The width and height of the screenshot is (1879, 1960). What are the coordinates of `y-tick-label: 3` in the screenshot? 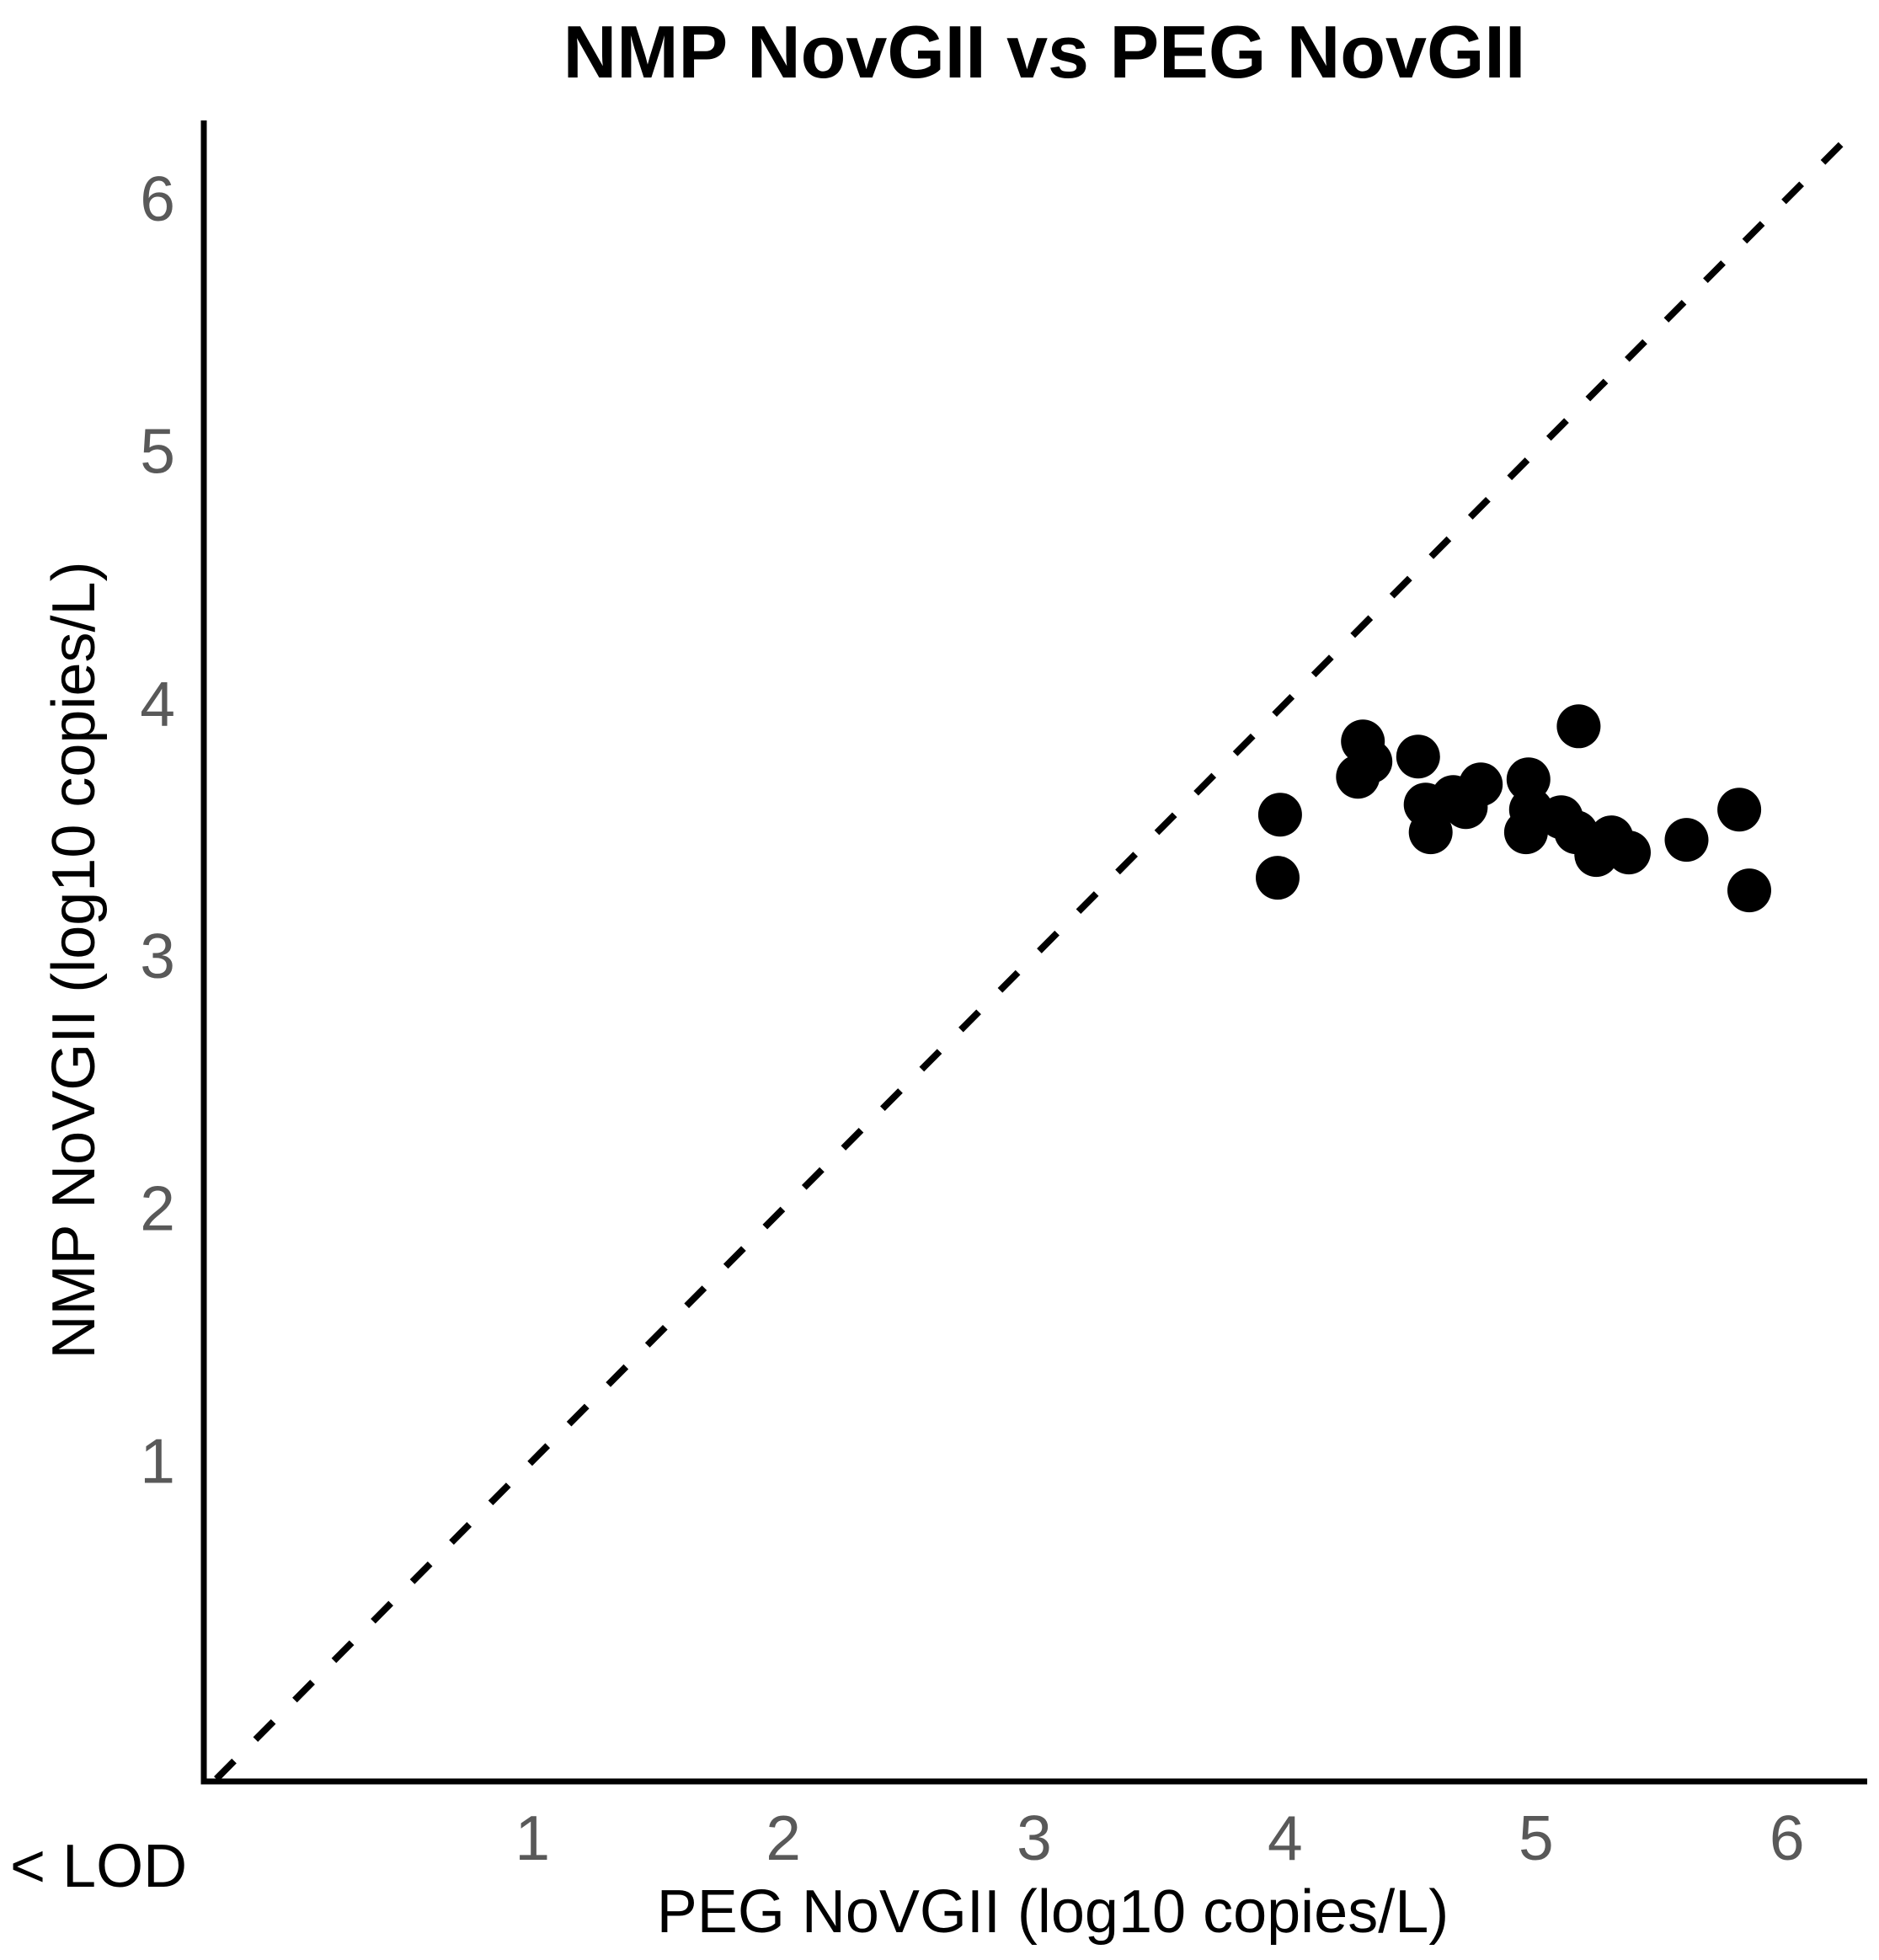 It's located at (158, 956).